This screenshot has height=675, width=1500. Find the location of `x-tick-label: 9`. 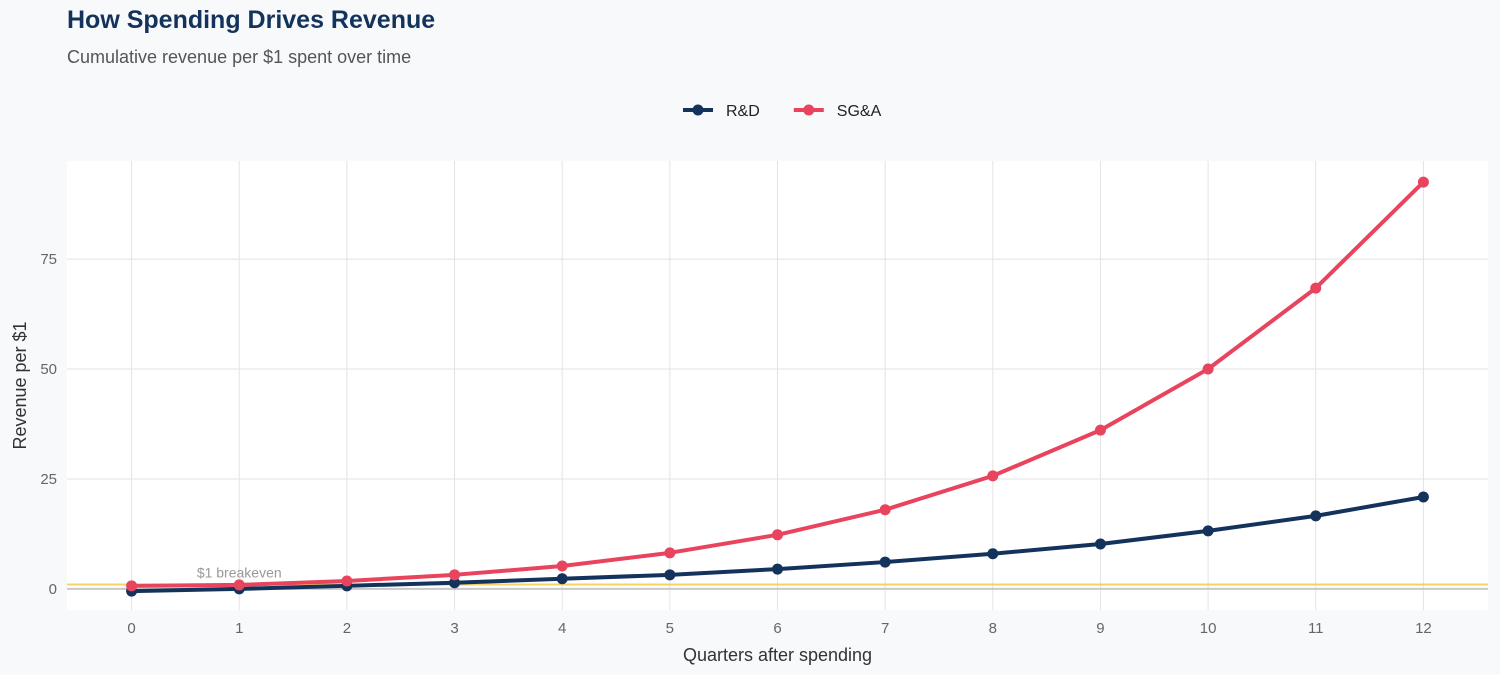

x-tick-label: 9 is located at coordinates (1100, 628).